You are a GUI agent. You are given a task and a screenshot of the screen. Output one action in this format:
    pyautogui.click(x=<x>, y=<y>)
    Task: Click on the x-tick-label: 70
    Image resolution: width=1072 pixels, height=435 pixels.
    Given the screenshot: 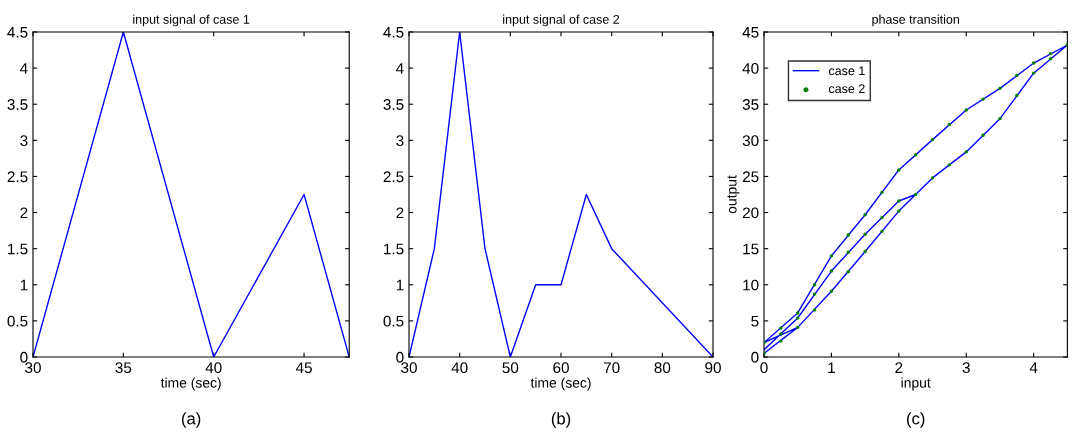 What is the action you would take?
    pyautogui.click(x=611, y=368)
    